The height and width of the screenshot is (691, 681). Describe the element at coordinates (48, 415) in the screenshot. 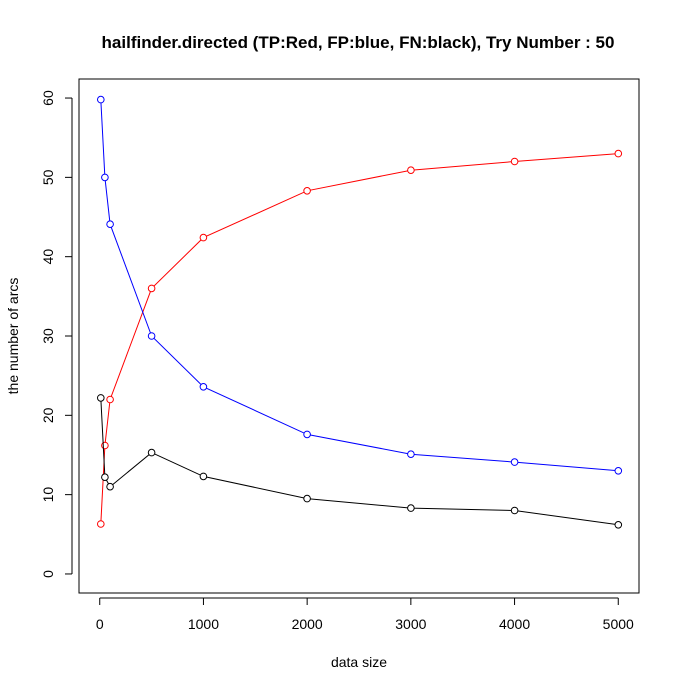

I see `y-tick-label: 20` at that location.